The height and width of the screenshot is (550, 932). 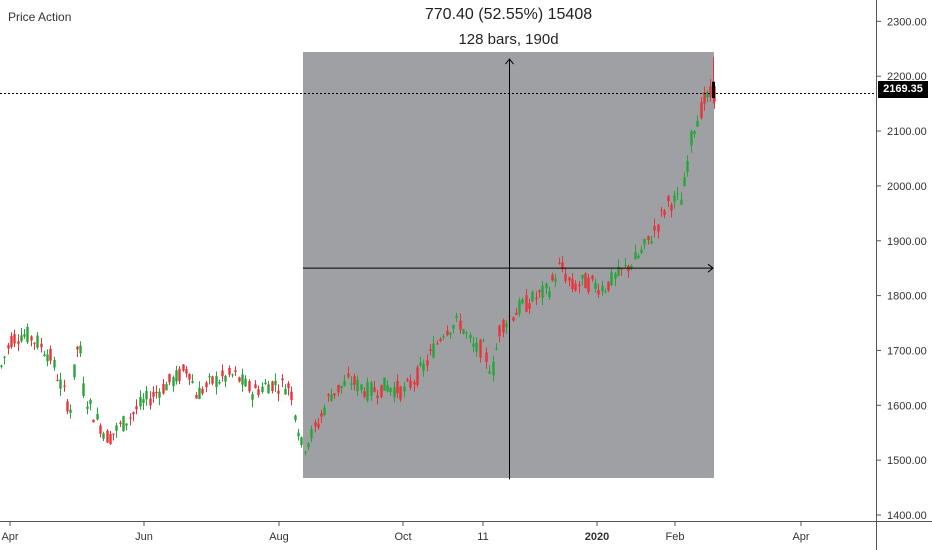 I want to click on y-tick-label: 1500.00, so click(x=907, y=461).